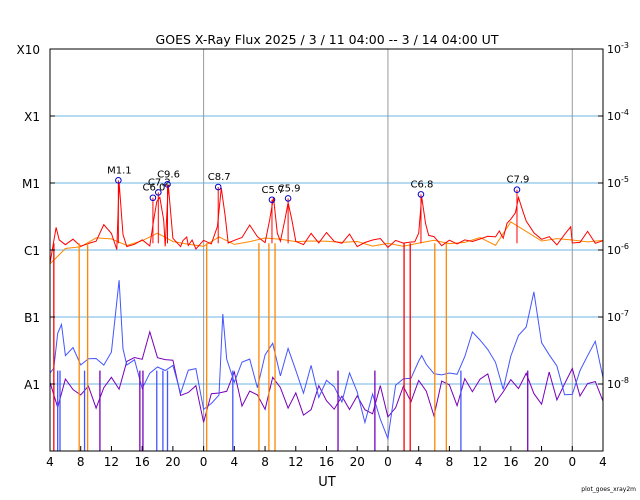 The width and height of the screenshot is (640, 500). Describe the element at coordinates (32, 385) in the screenshot. I see `y-tick-label-left: A1` at that location.